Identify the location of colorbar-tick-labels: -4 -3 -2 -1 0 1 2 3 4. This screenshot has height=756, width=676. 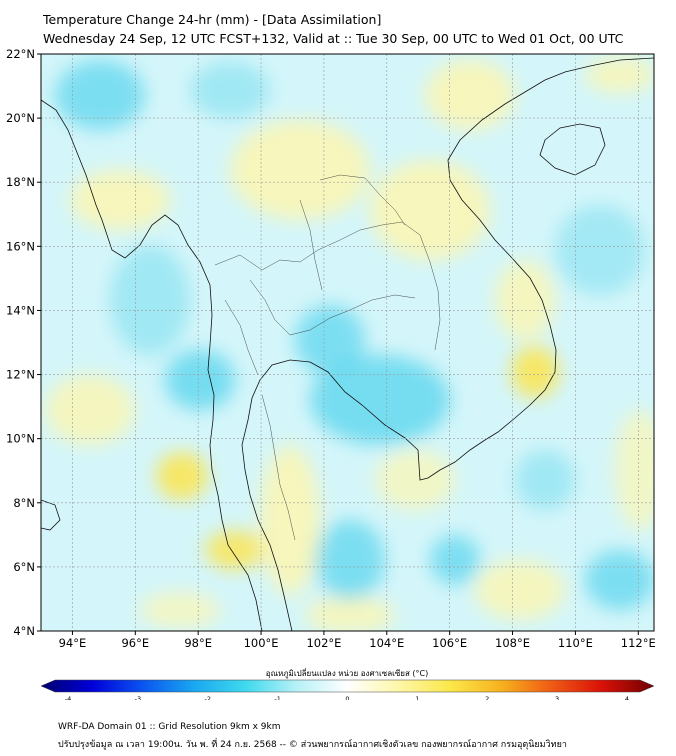
(347, 697).